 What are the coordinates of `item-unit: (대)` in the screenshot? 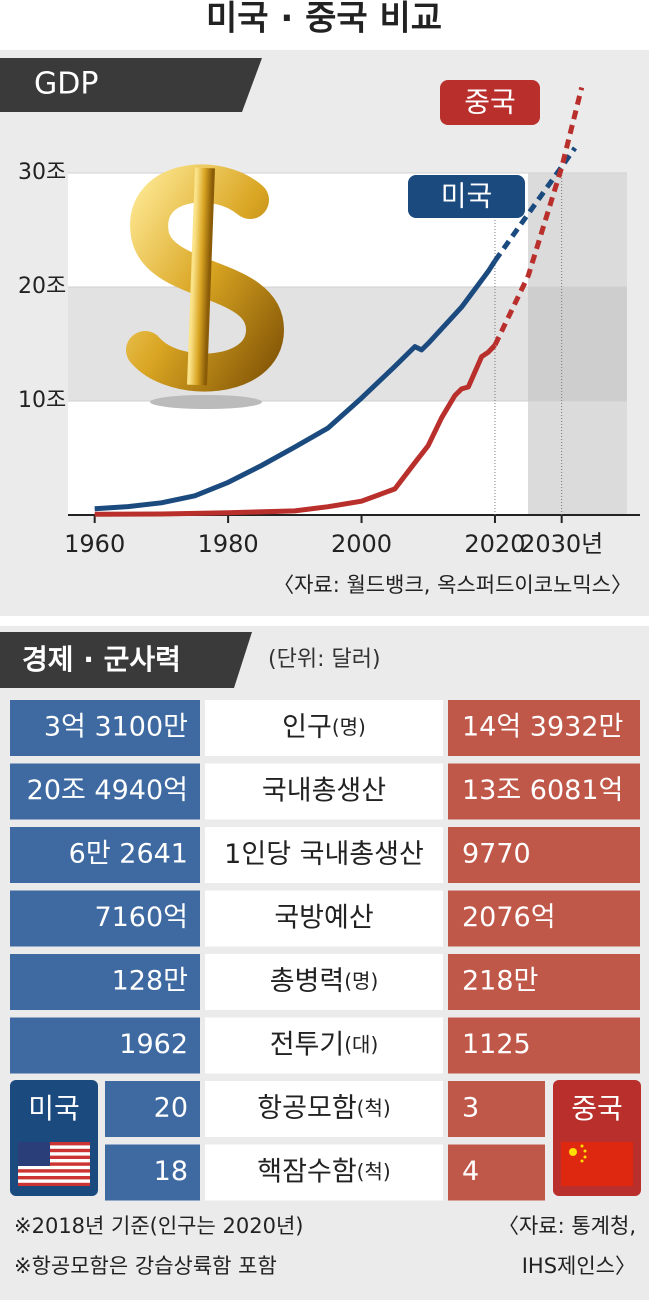 It's located at (361, 1044).